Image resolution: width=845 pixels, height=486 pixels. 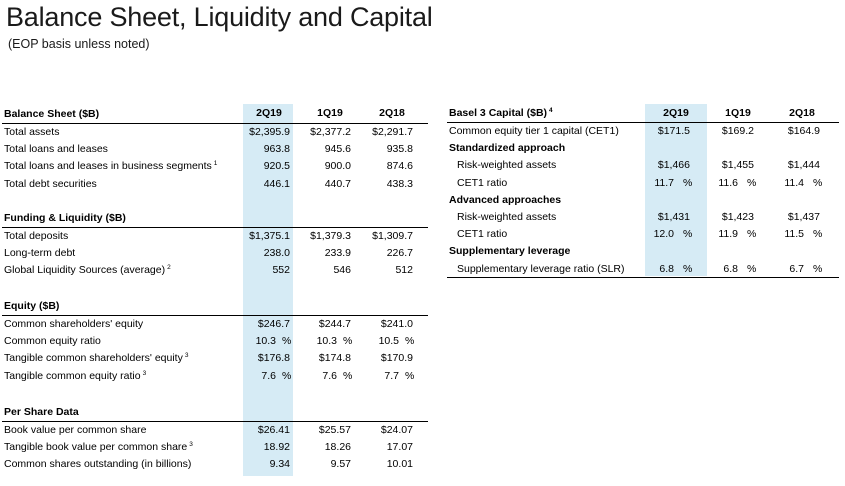 What do you see at coordinates (41, 412) in the screenshot?
I see `per_share-header: Per Share Data` at bounding box center [41, 412].